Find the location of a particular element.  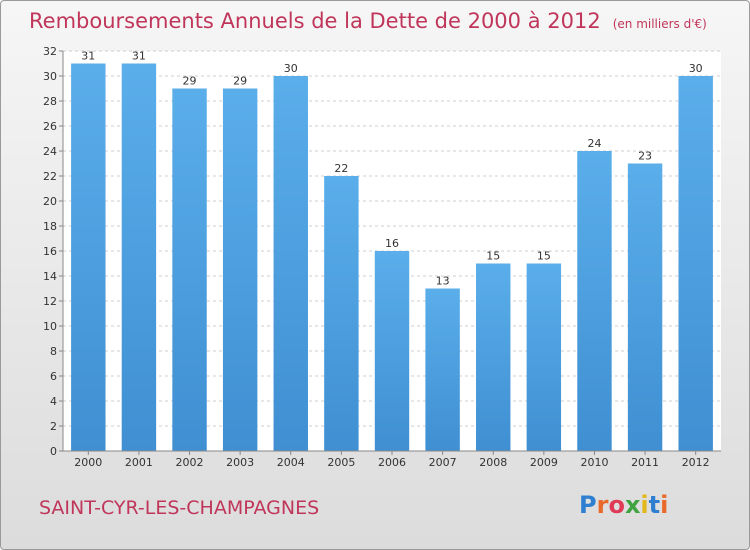

data-label: 13 is located at coordinates (443, 281).